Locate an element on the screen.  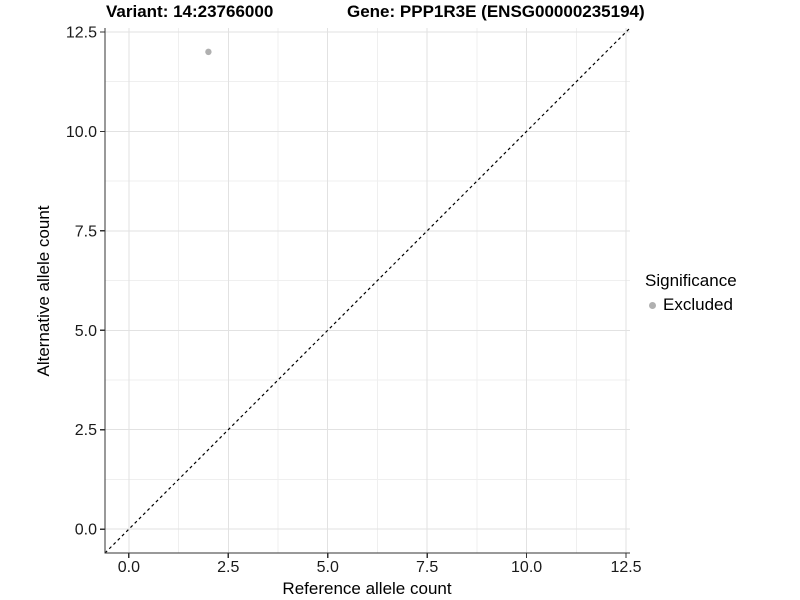
x-axis-title: Reference allele count is located at coordinates (367, 588).